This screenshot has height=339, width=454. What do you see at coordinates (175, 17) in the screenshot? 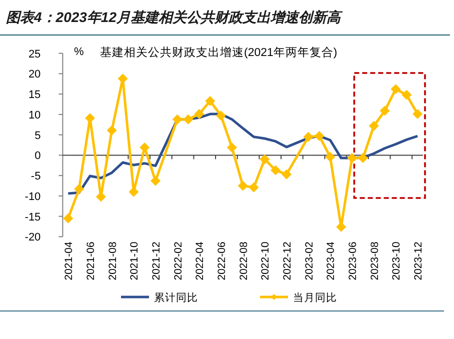
I see `chart-title: 图表4：2023年12月基建相关公共财政支出增速创新高` at bounding box center [175, 17].